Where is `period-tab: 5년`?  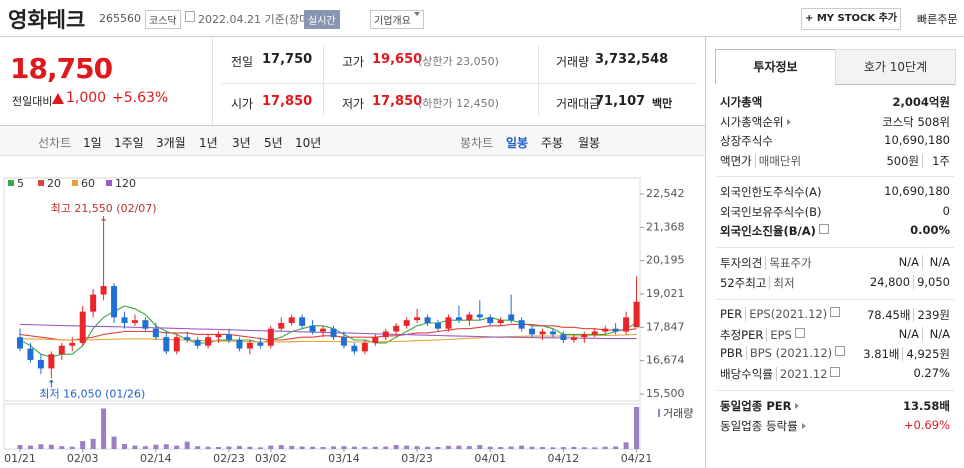 period-tab: 5년 is located at coordinates (273, 143).